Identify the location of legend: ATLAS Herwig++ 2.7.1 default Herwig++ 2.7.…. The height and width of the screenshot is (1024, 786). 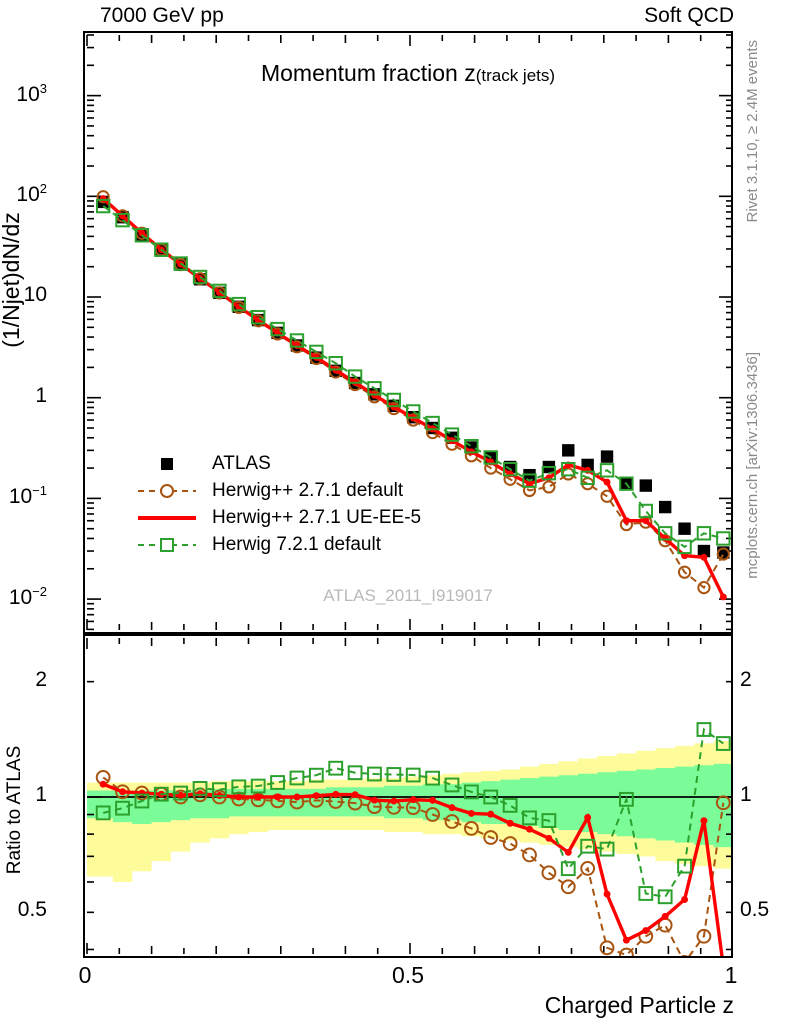
(278, 504).